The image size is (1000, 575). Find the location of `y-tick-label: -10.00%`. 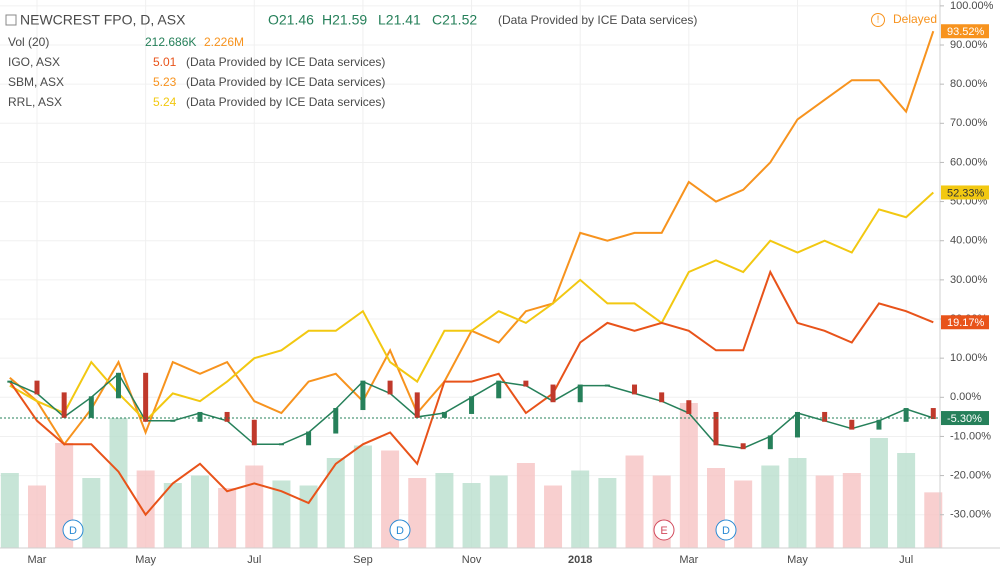

y-tick-label: -10.00% is located at coordinates (970, 436).